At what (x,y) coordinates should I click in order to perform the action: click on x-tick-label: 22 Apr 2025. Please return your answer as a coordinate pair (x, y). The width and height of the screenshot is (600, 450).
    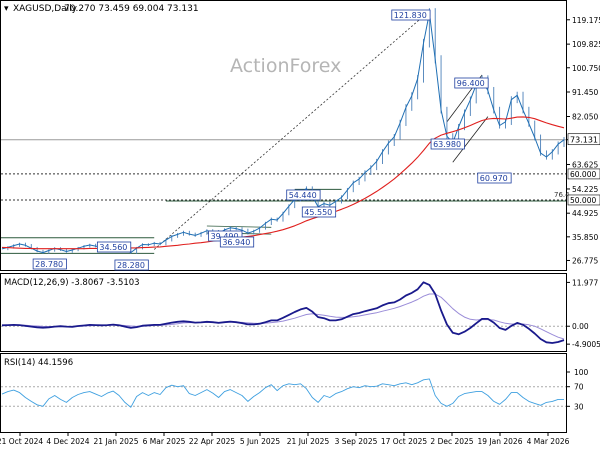
    Looking at the image, I should click on (212, 441).